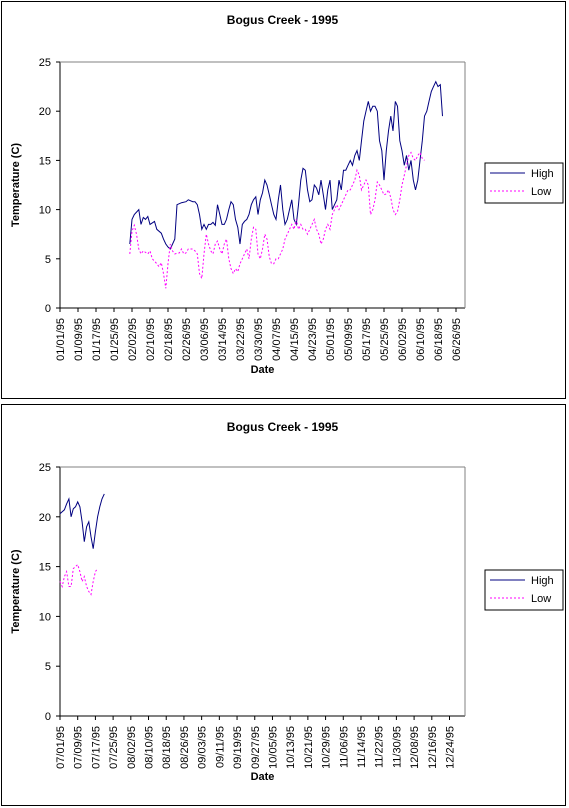  I want to click on chart-1-y-axis-label: Temperature (C), so click(16, 185).